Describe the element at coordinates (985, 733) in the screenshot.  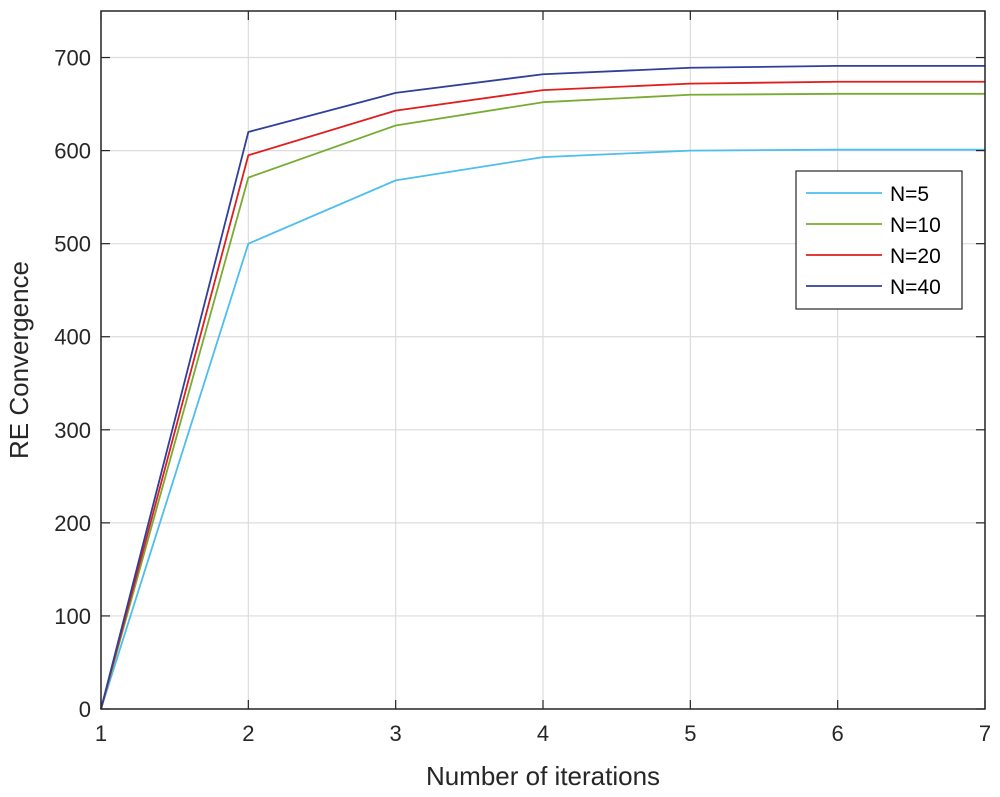
I see `x-tick-label: 7` at that location.